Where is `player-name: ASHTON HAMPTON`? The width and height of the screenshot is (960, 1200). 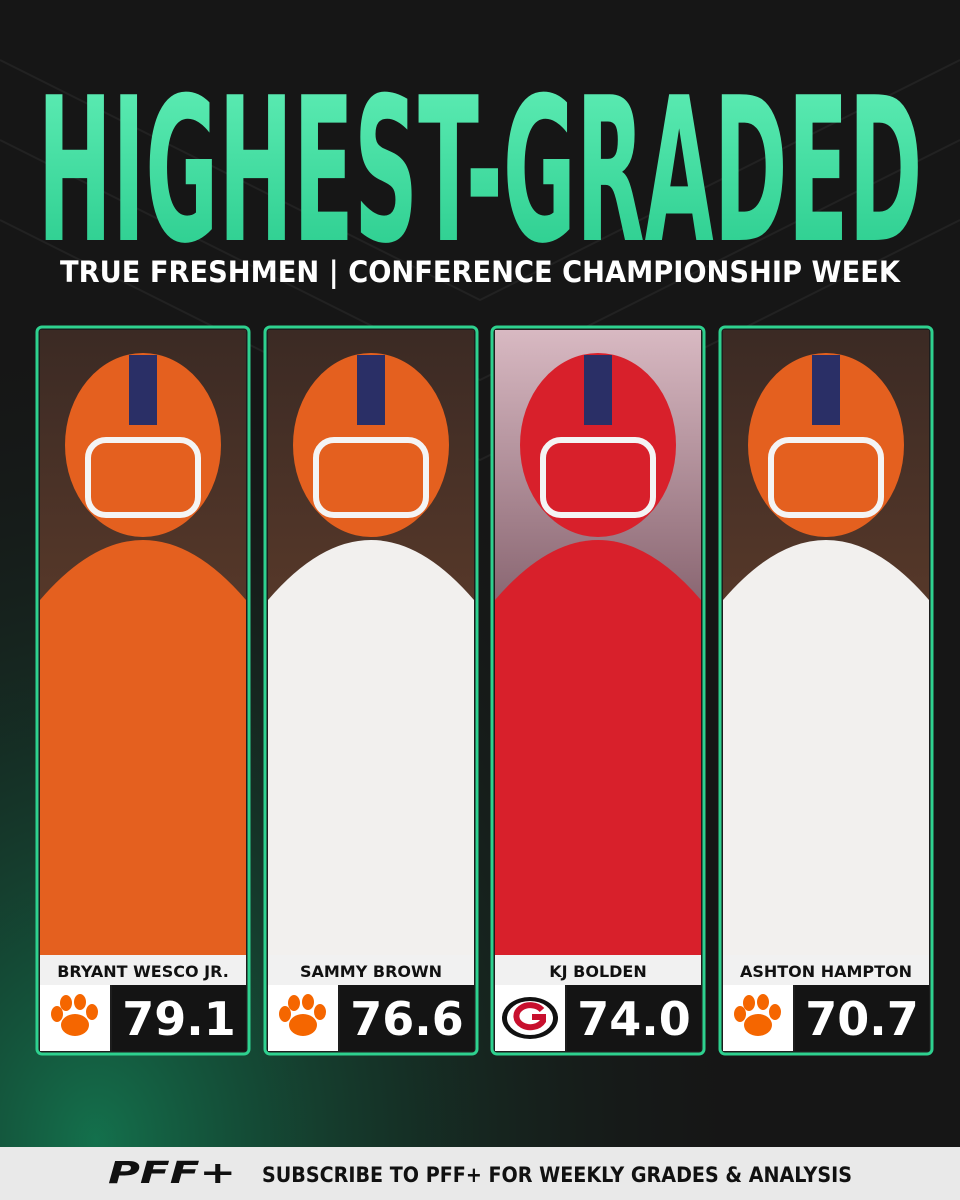
player-name: ASHTON HAMPTON is located at coordinates (826, 971).